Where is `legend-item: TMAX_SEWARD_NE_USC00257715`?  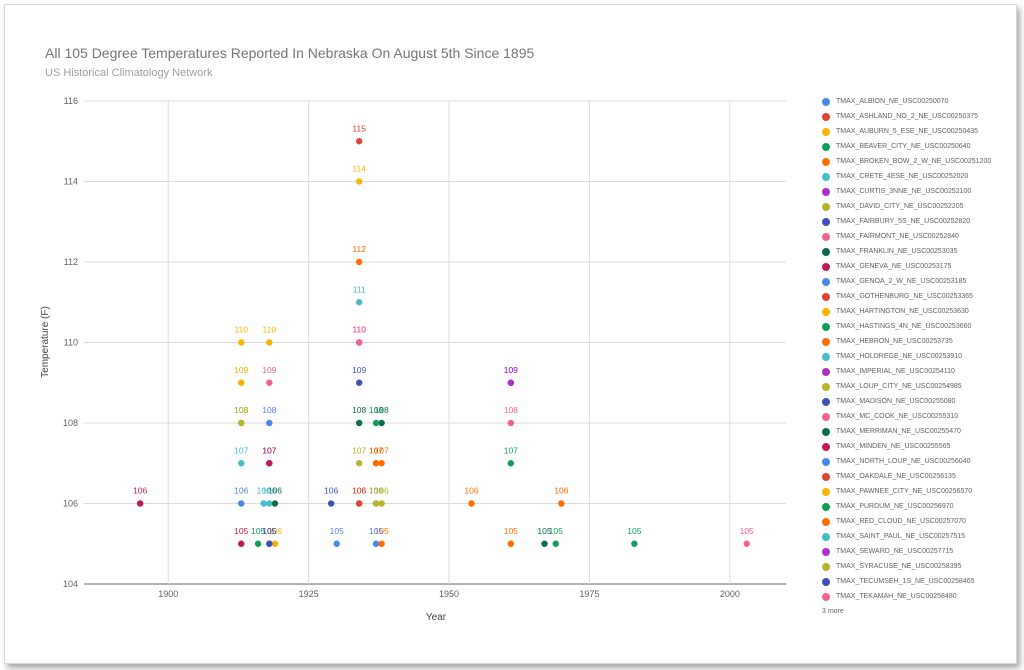 legend-item: TMAX_SEWARD_NE_USC00257715 is located at coordinates (920, 551).